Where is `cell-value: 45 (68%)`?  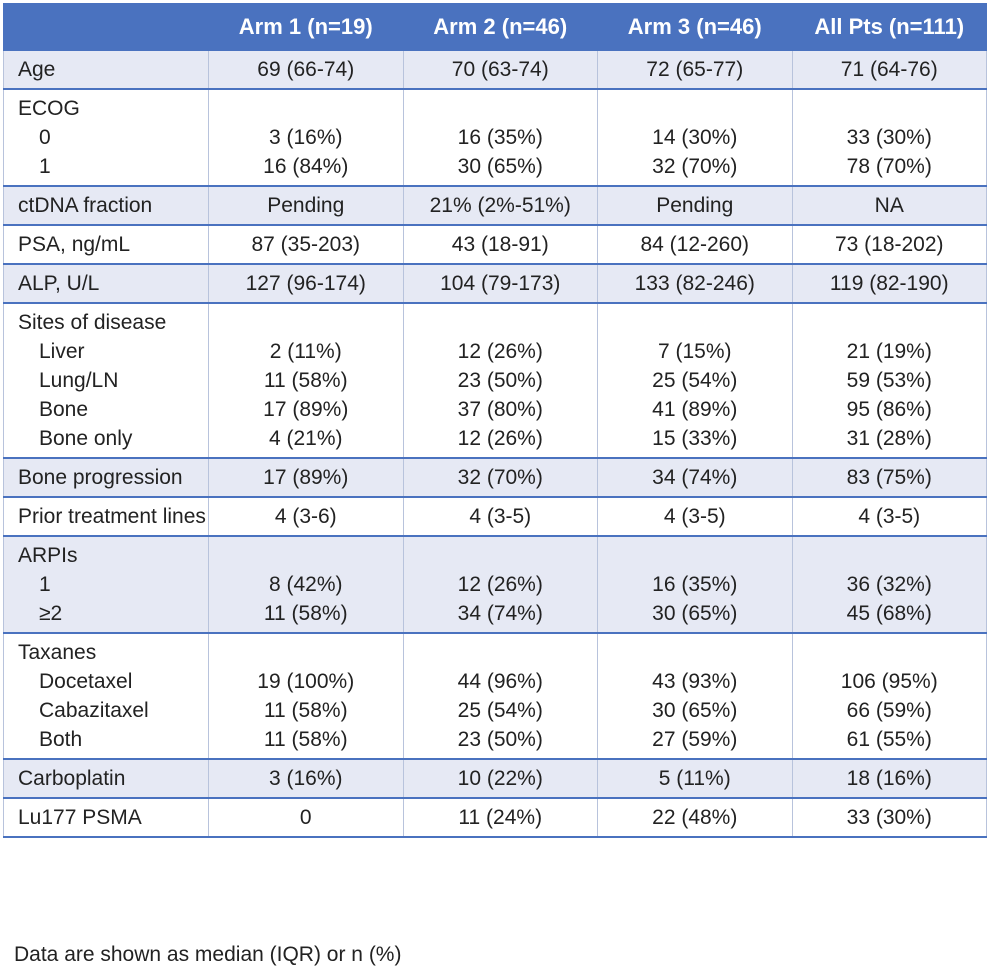
cell-value: 45 (68%) is located at coordinates (889, 613).